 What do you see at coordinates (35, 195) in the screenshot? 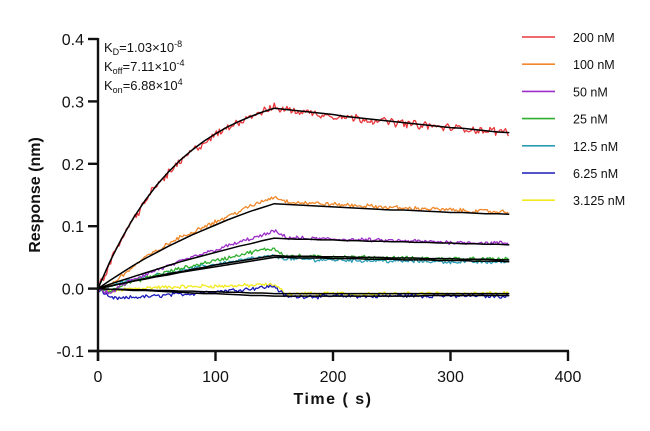
I see `y-axis-title: Response (nm)` at bounding box center [35, 195].